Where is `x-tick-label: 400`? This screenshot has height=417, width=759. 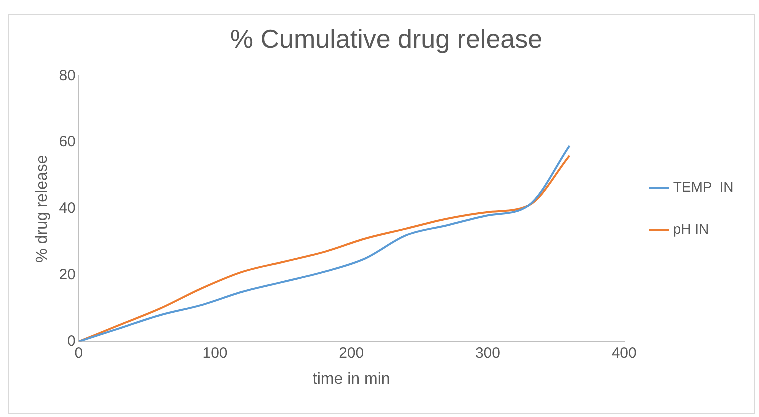 x-tick-label: 400 is located at coordinates (624, 353).